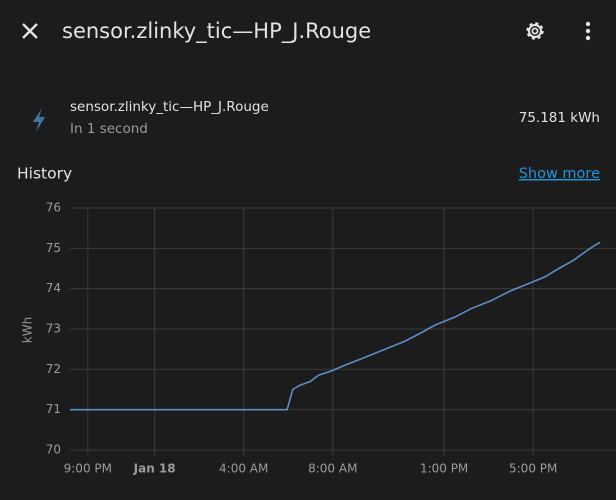 This screenshot has width=616, height=500. What do you see at coordinates (53, 288) in the screenshot?
I see `y-tick-label: 74` at bounding box center [53, 288].